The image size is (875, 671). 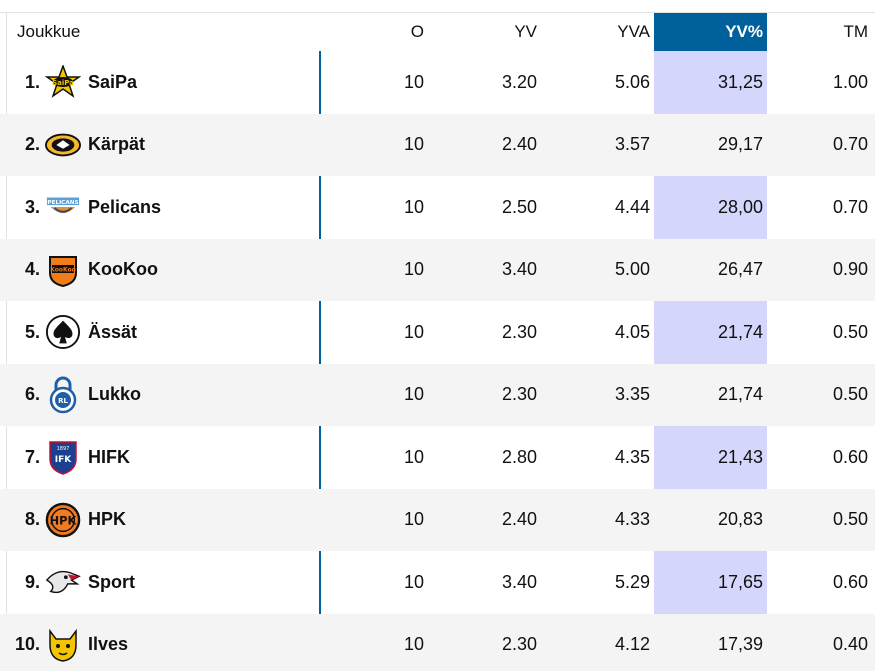 What do you see at coordinates (417, 31) in the screenshot?
I see `header-o: O` at bounding box center [417, 31].